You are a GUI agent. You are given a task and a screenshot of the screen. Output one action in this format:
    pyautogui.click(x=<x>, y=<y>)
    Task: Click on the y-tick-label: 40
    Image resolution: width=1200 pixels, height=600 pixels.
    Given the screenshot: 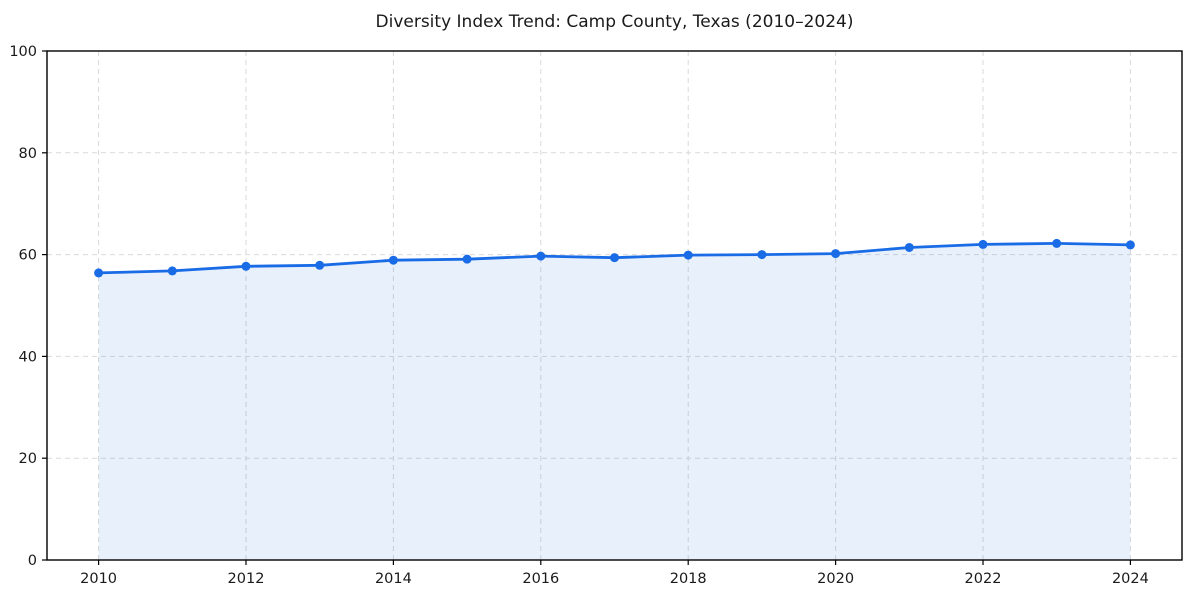 What is the action you would take?
    pyautogui.click(x=28, y=357)
    